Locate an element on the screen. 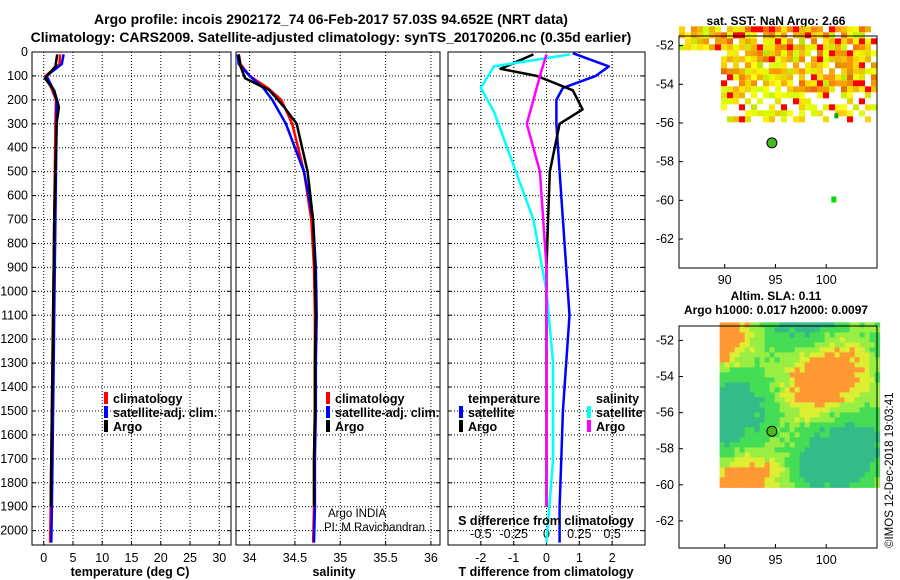  legend-label-argo: Argo is located at coordinates (128, 427).